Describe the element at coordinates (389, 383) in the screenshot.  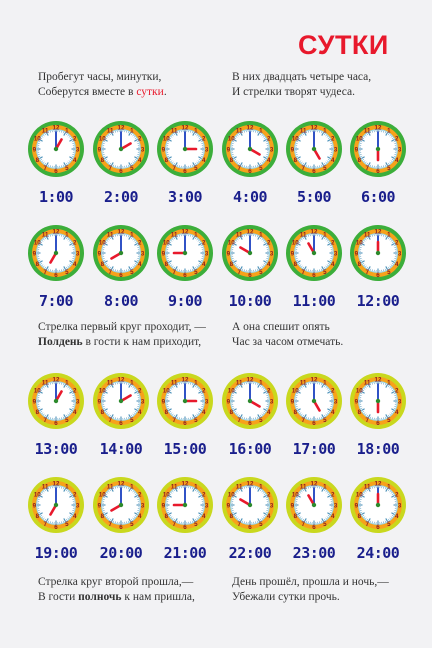
I see `clock-numeral: 1` at that location.